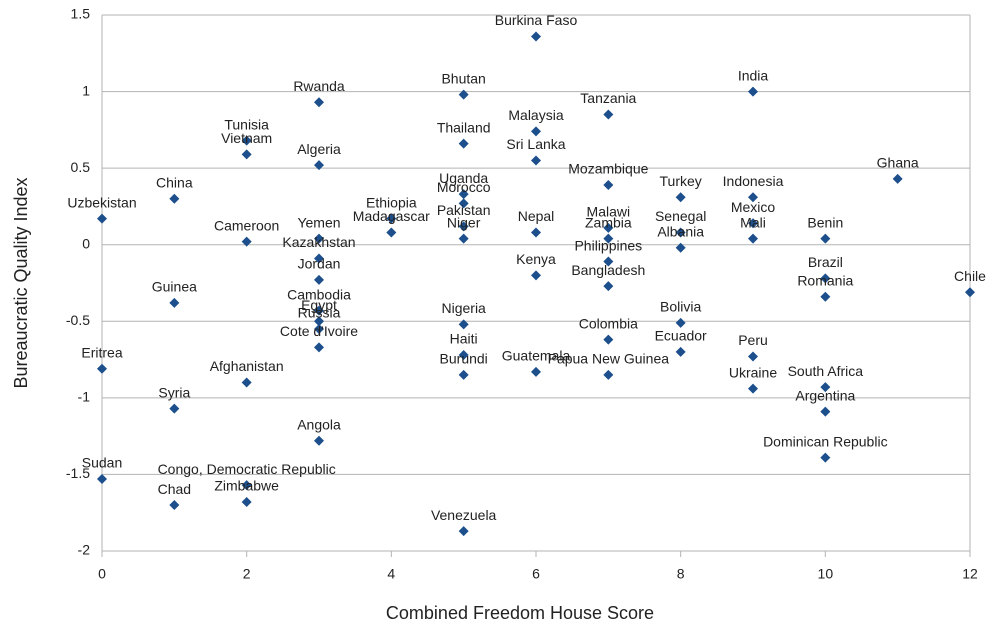 Image resolution: width=989 pixels, height=633 pixels. I want to click on point-label: Argentina, so click(825, 395).